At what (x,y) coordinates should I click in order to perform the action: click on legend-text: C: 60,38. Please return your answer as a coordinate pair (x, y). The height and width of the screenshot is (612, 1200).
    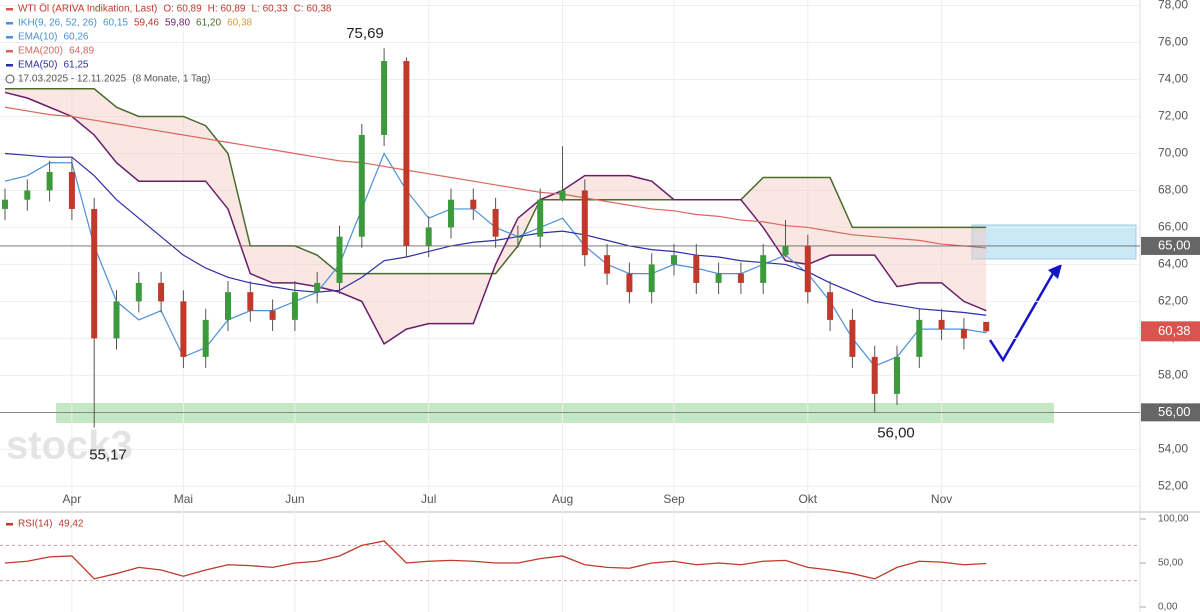
    Looking at the image, I should click on (313, 9).